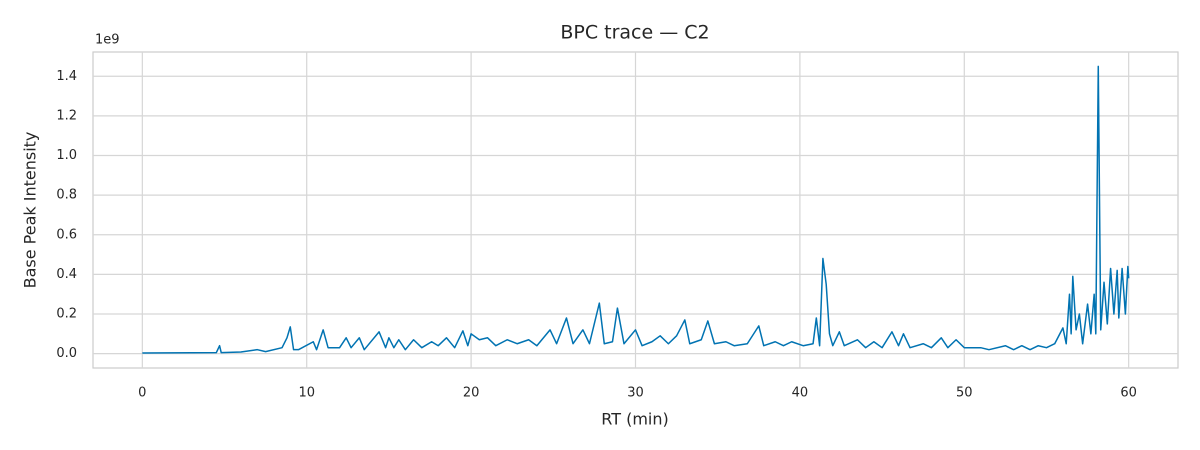  I want to click on x-tick-label: 50, so click(964, 393).